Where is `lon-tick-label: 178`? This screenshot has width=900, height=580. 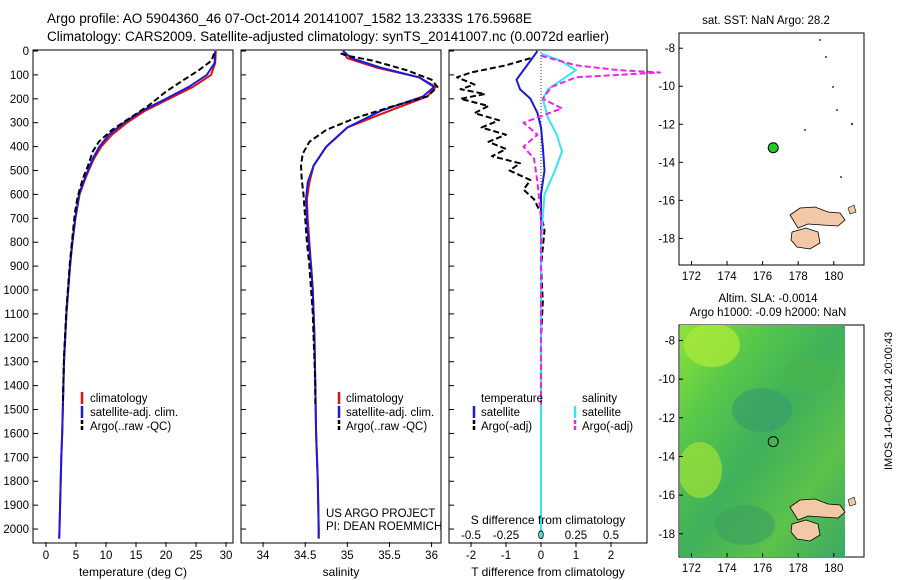
lon-tick-label: 178 is located at coordinates (798, 569).